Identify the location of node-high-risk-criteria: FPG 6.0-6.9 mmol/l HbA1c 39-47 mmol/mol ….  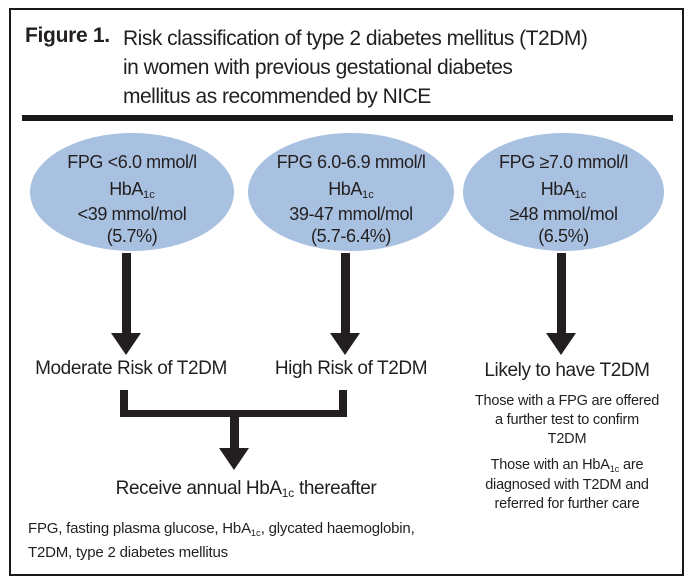
(351, 192).